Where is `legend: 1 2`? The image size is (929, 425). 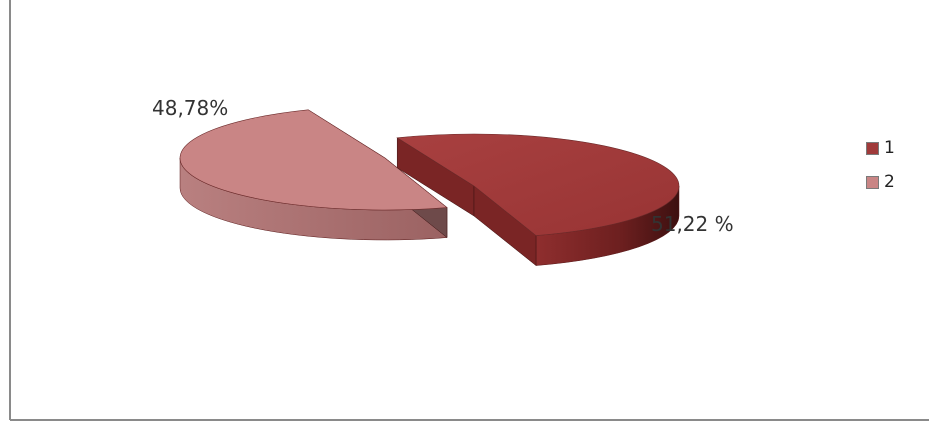 legend: 1 2 is located at coordinates (880, 170).